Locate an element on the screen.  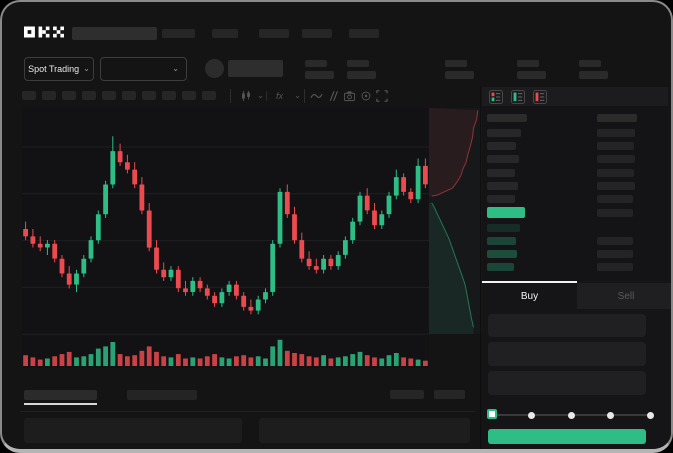
book-header-right-placeholder is located at coordinates (617, 118).